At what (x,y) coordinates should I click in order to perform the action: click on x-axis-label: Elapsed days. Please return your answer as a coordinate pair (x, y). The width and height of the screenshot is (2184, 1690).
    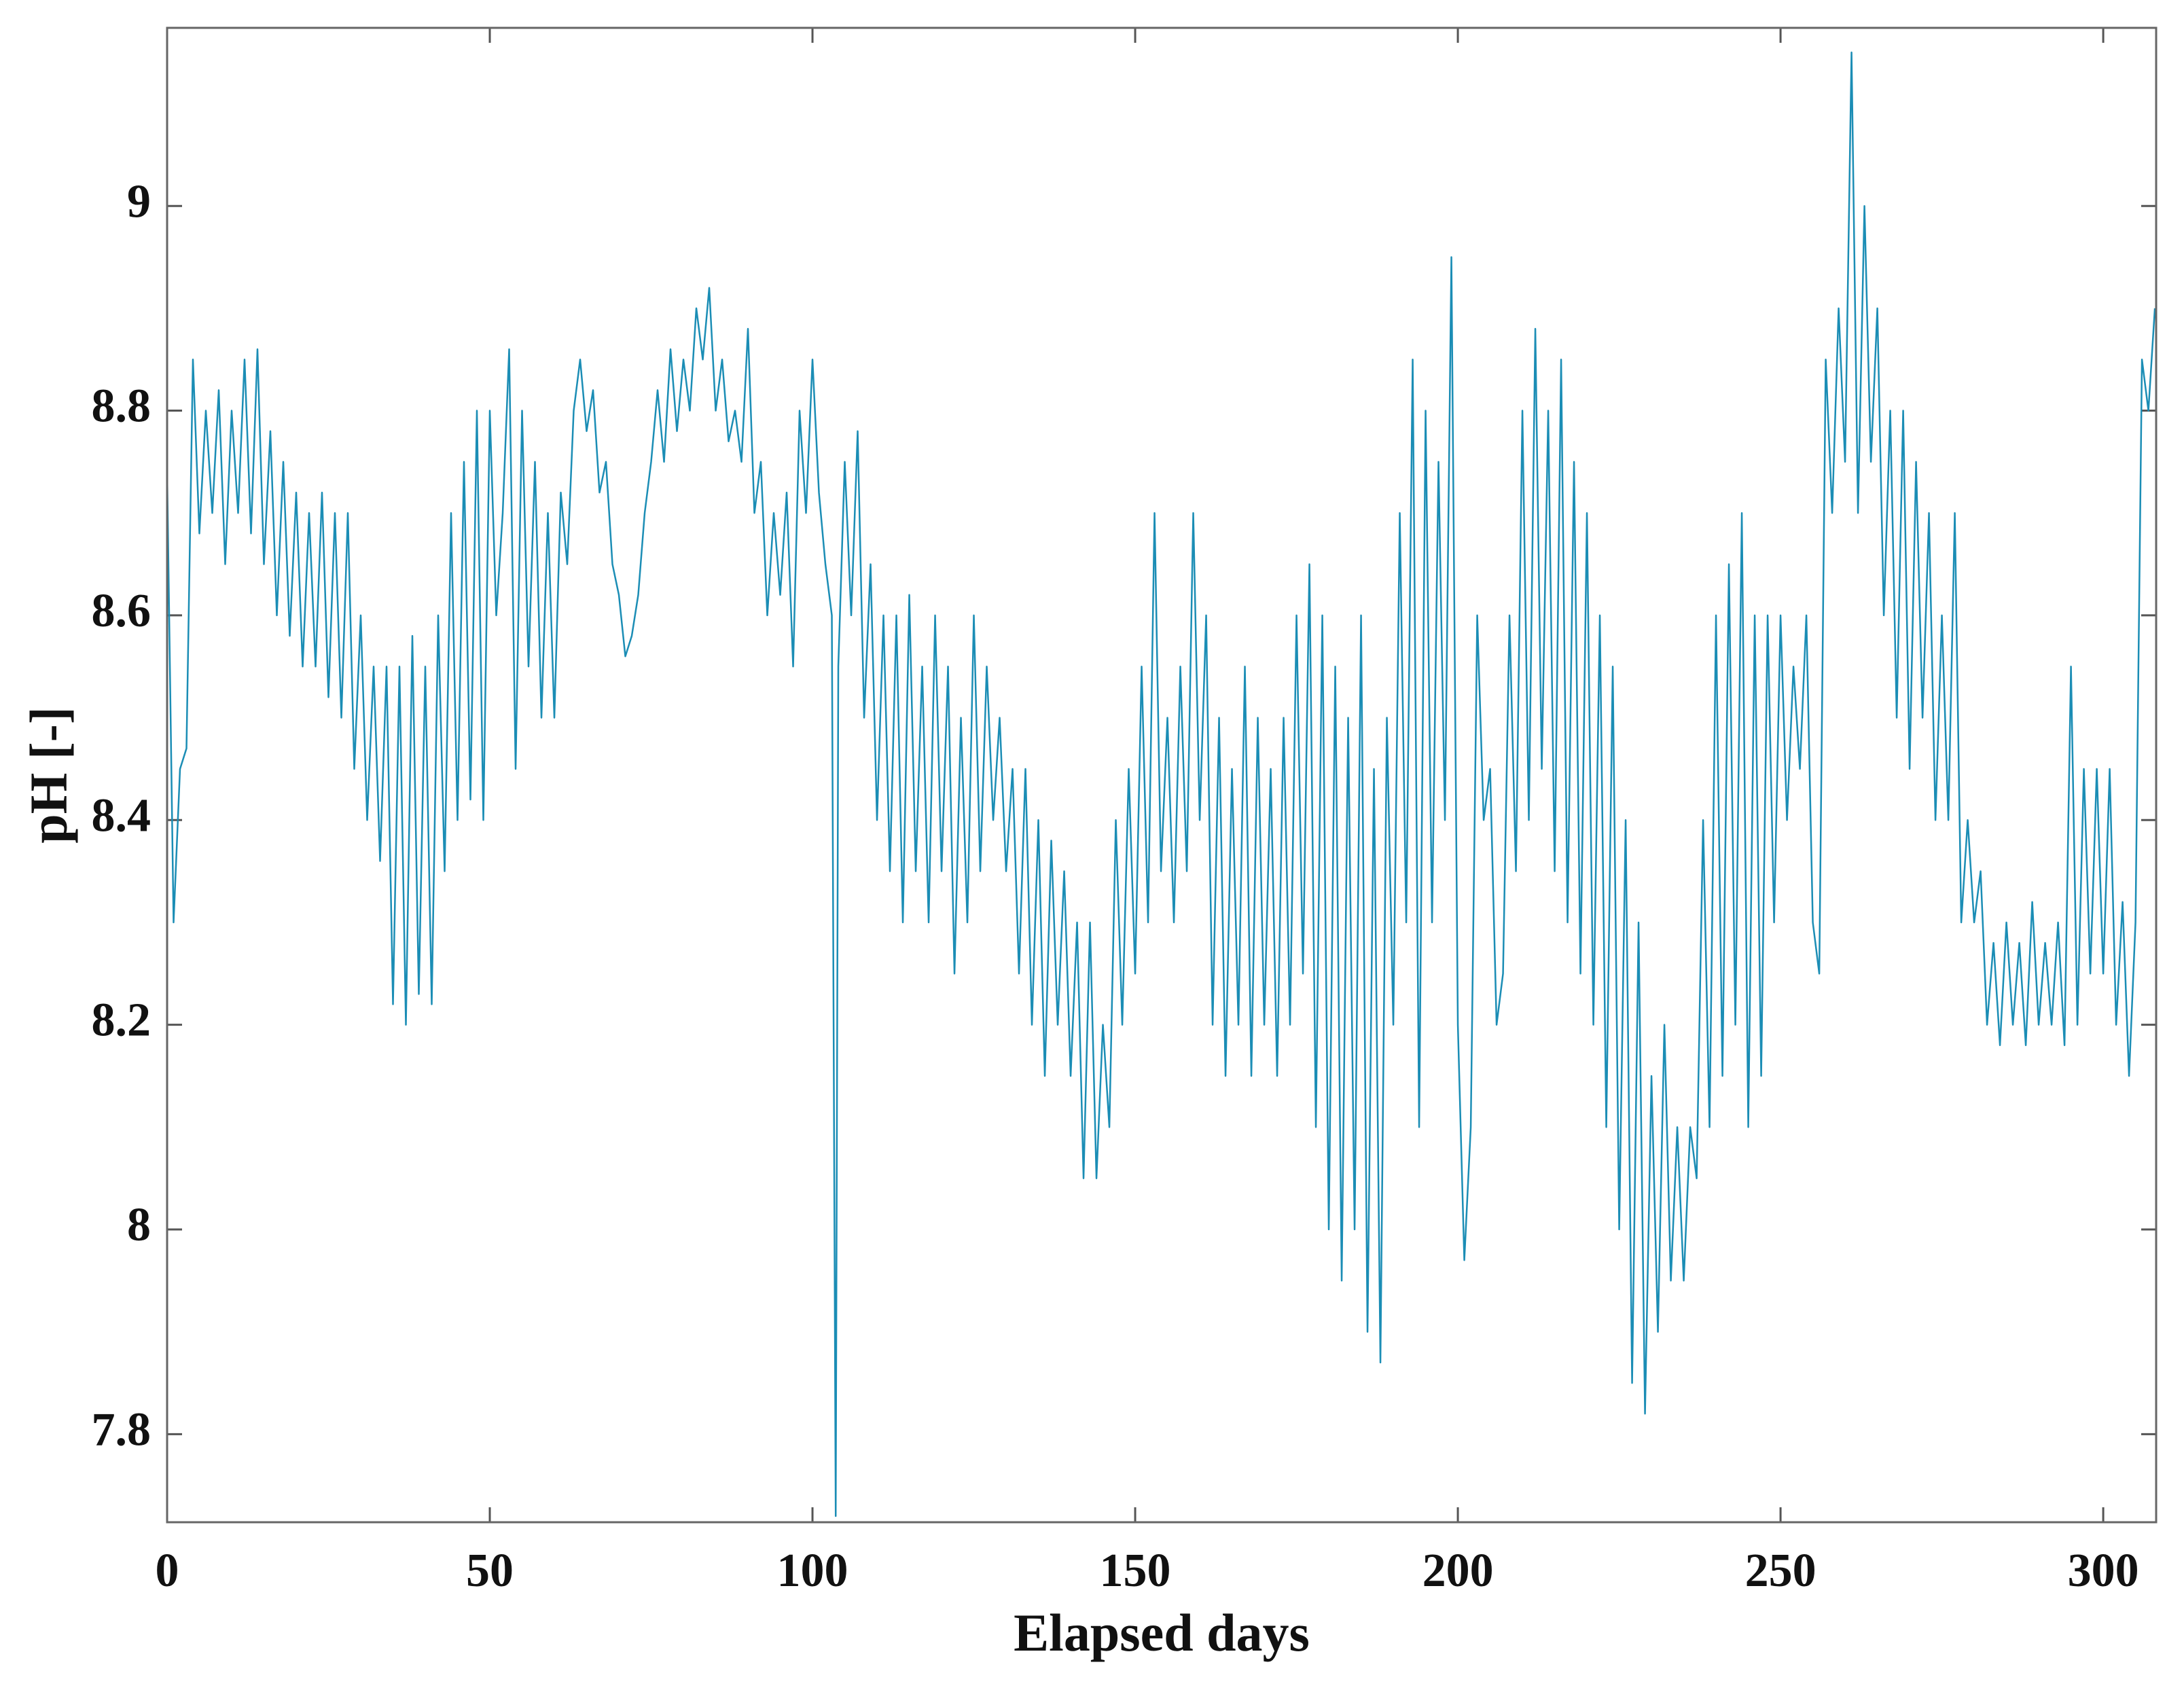
    Looking at the image, I should click on (1162, 1632).